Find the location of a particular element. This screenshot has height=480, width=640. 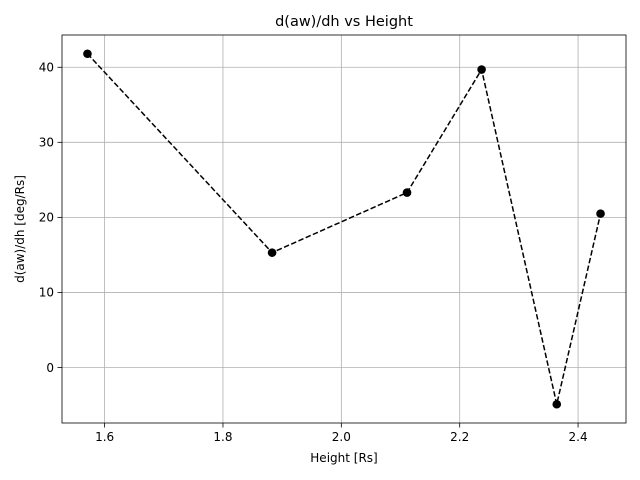

y-tick-label: 20 is located at coordinates (46, 218).